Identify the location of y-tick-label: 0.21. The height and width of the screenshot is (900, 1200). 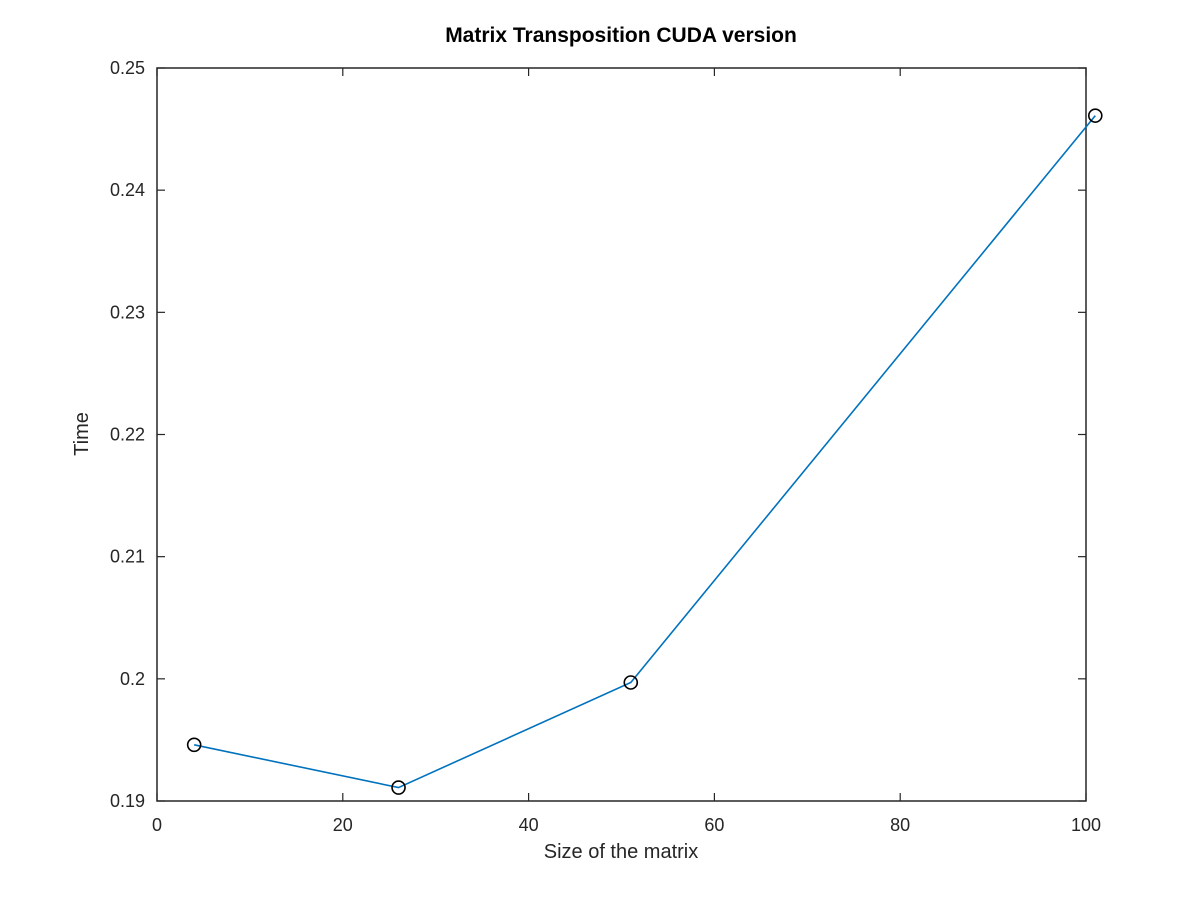
(127, 557).